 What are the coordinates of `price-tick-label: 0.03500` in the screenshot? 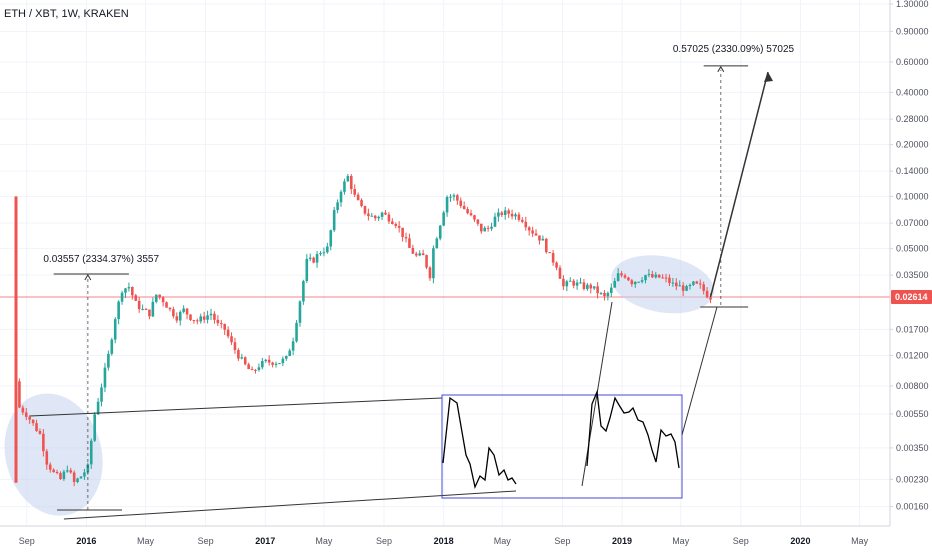 It's located at (912, 275).